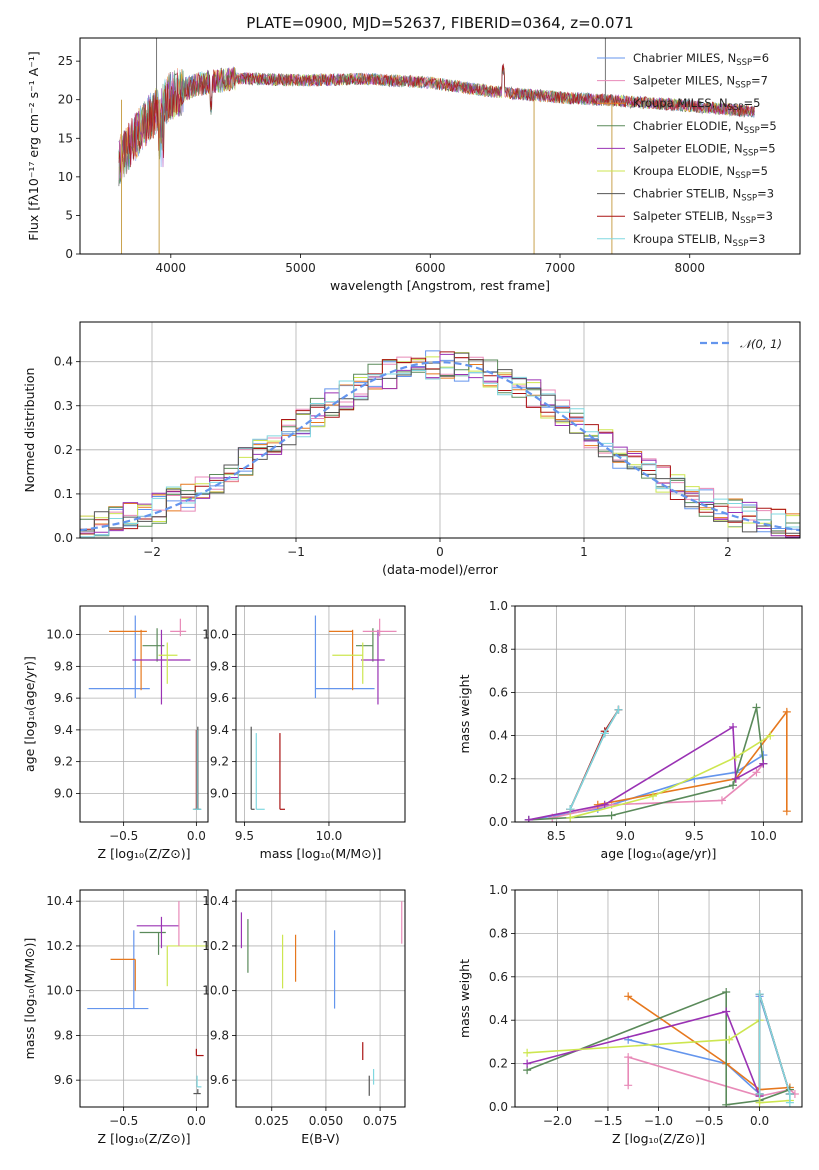  Describe the element at coordinates (498, 1020) in the screenshot. I see `y-tick-label: 0.4` at that location.